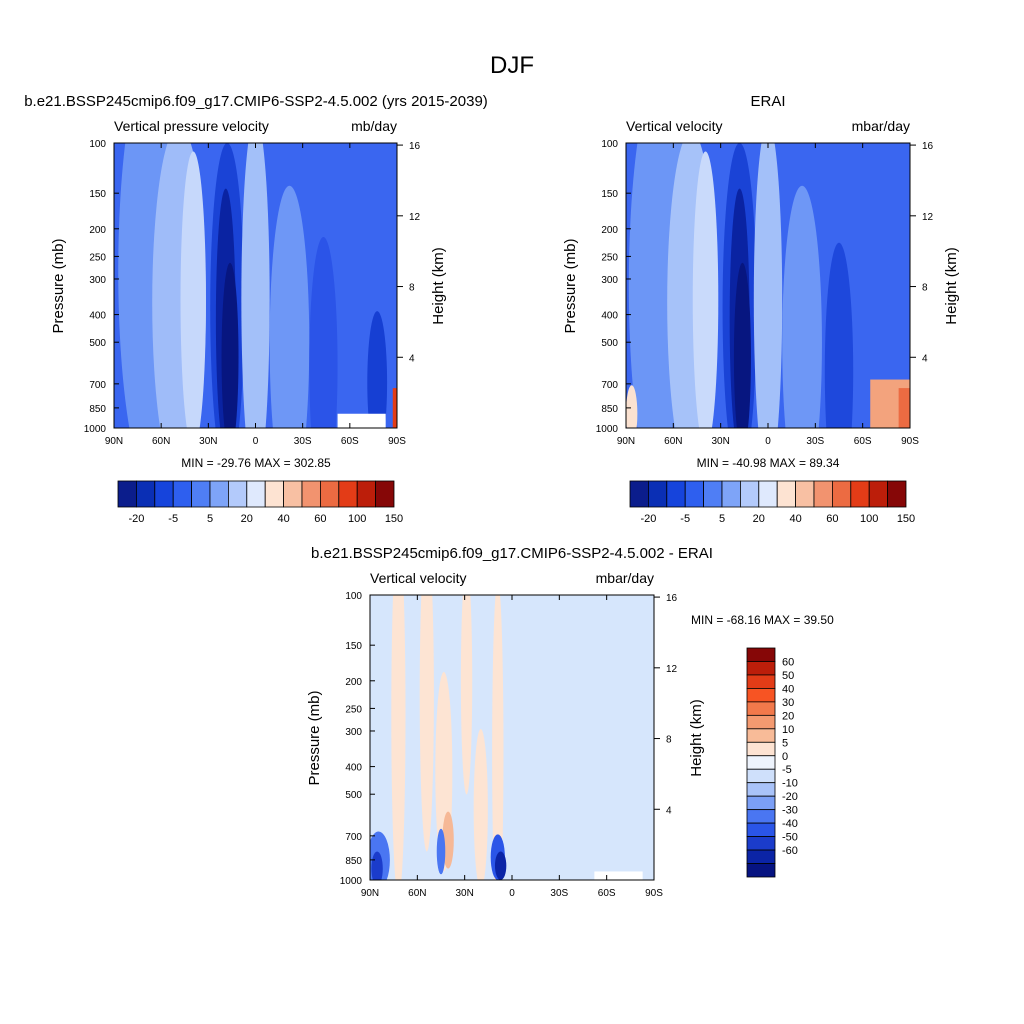 The image size is (1024, 1024). I want to click on colorbar: -20 -5 5 20 40 60 100 150, so click(772, 502).